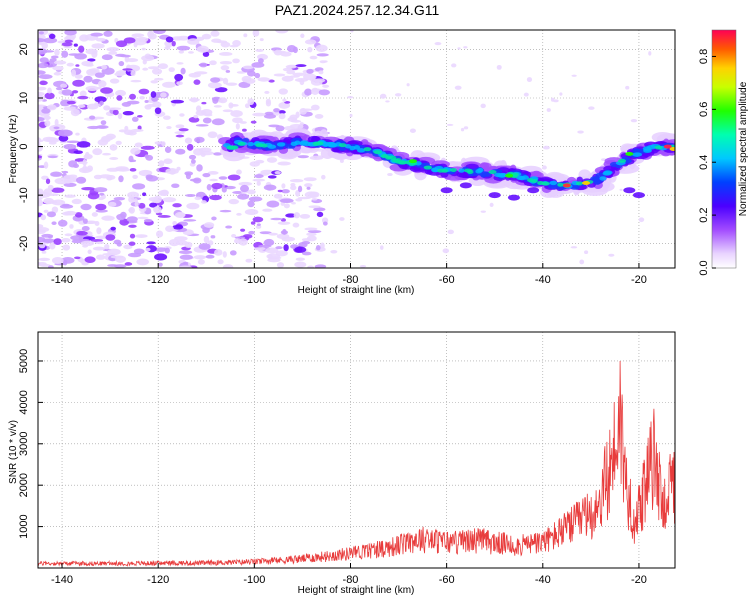 The image size is (750, 600). I want to click on y-tick-label: 3000, so click(24, 444).